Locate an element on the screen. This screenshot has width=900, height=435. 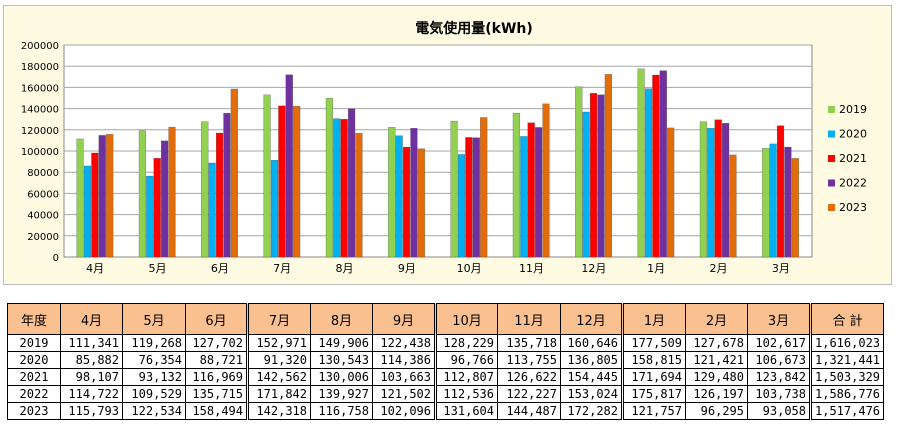
table-header-cell: 年度 is located at coordinates (34, 319).